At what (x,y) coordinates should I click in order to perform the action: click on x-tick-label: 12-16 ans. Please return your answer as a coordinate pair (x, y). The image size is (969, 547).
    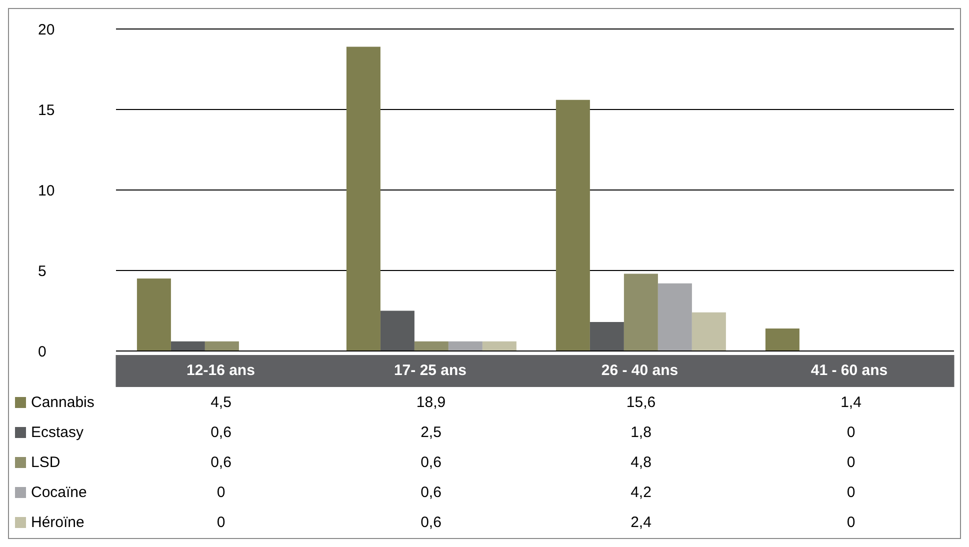
    Looking at the image, I should click on (220, 370).